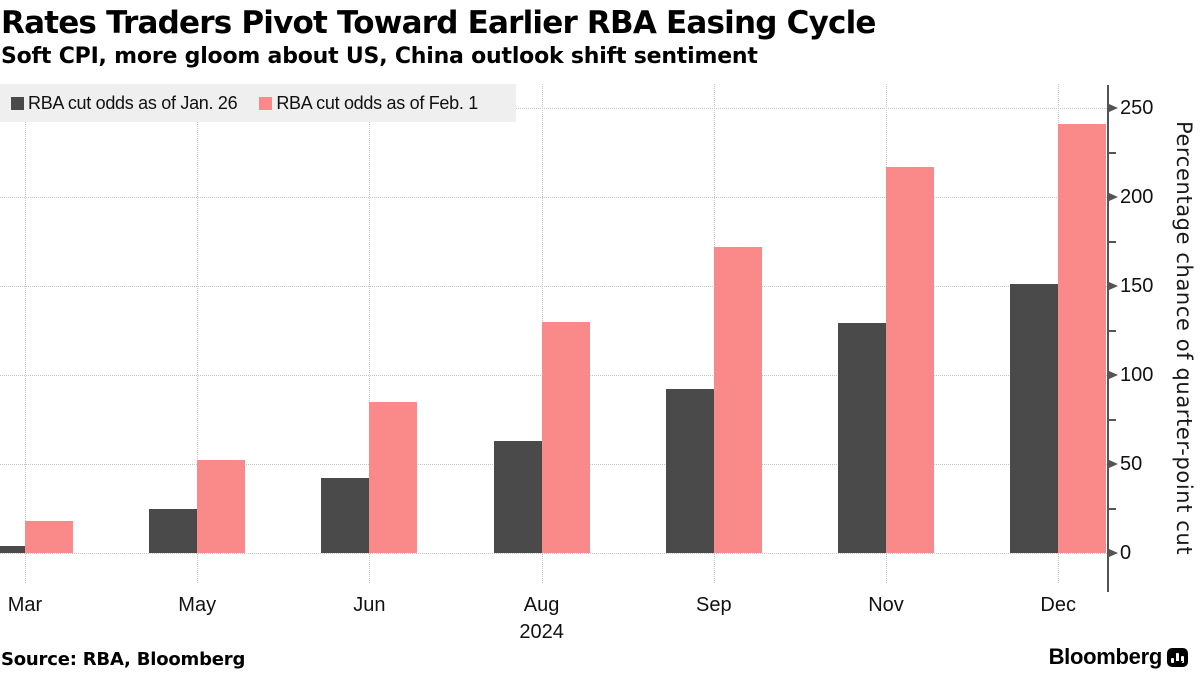 This screenshot has height=675, width=1200. I want to click on bar-nov-feb1, so click(910, 359).